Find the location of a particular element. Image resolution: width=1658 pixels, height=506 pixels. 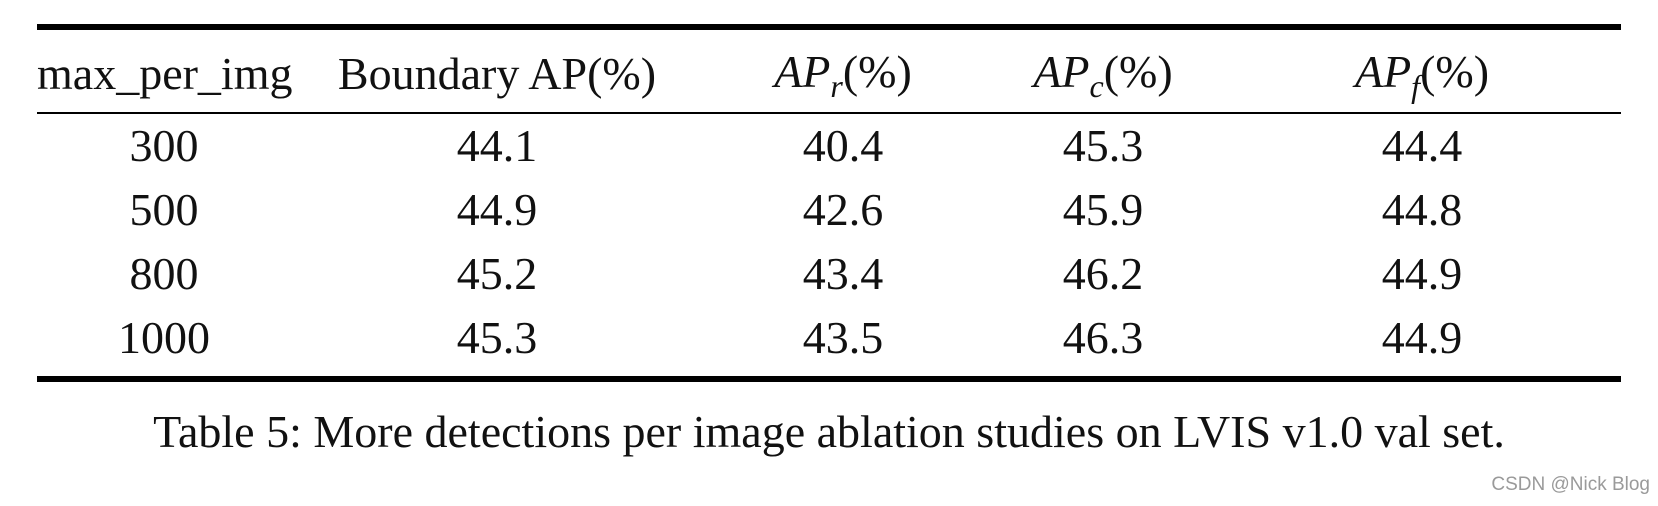

header-ap-c-suffix: (%) is located at coordinates (1138, 71).